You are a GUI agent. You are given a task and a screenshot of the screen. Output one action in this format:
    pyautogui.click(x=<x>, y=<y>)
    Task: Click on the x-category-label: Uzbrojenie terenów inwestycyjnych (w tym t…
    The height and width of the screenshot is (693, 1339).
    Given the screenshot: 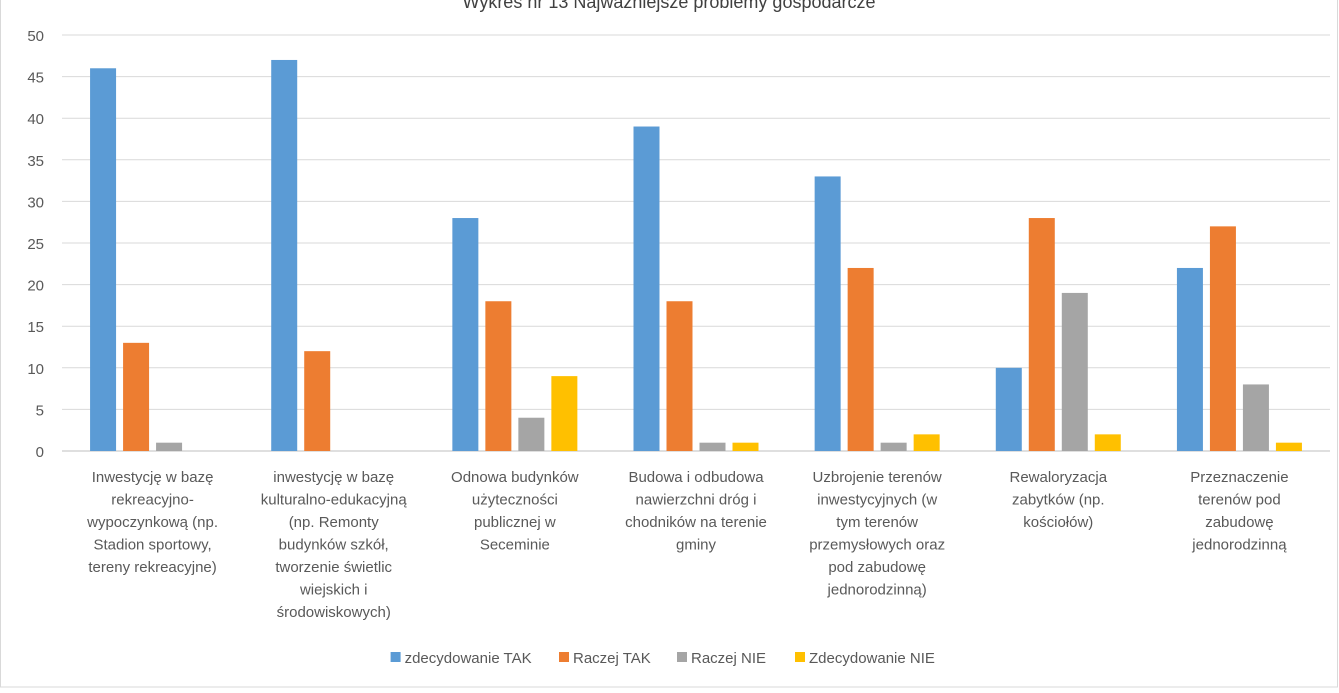 What is the action you would take?
    pyautogui.click(x=877, y=534)
    